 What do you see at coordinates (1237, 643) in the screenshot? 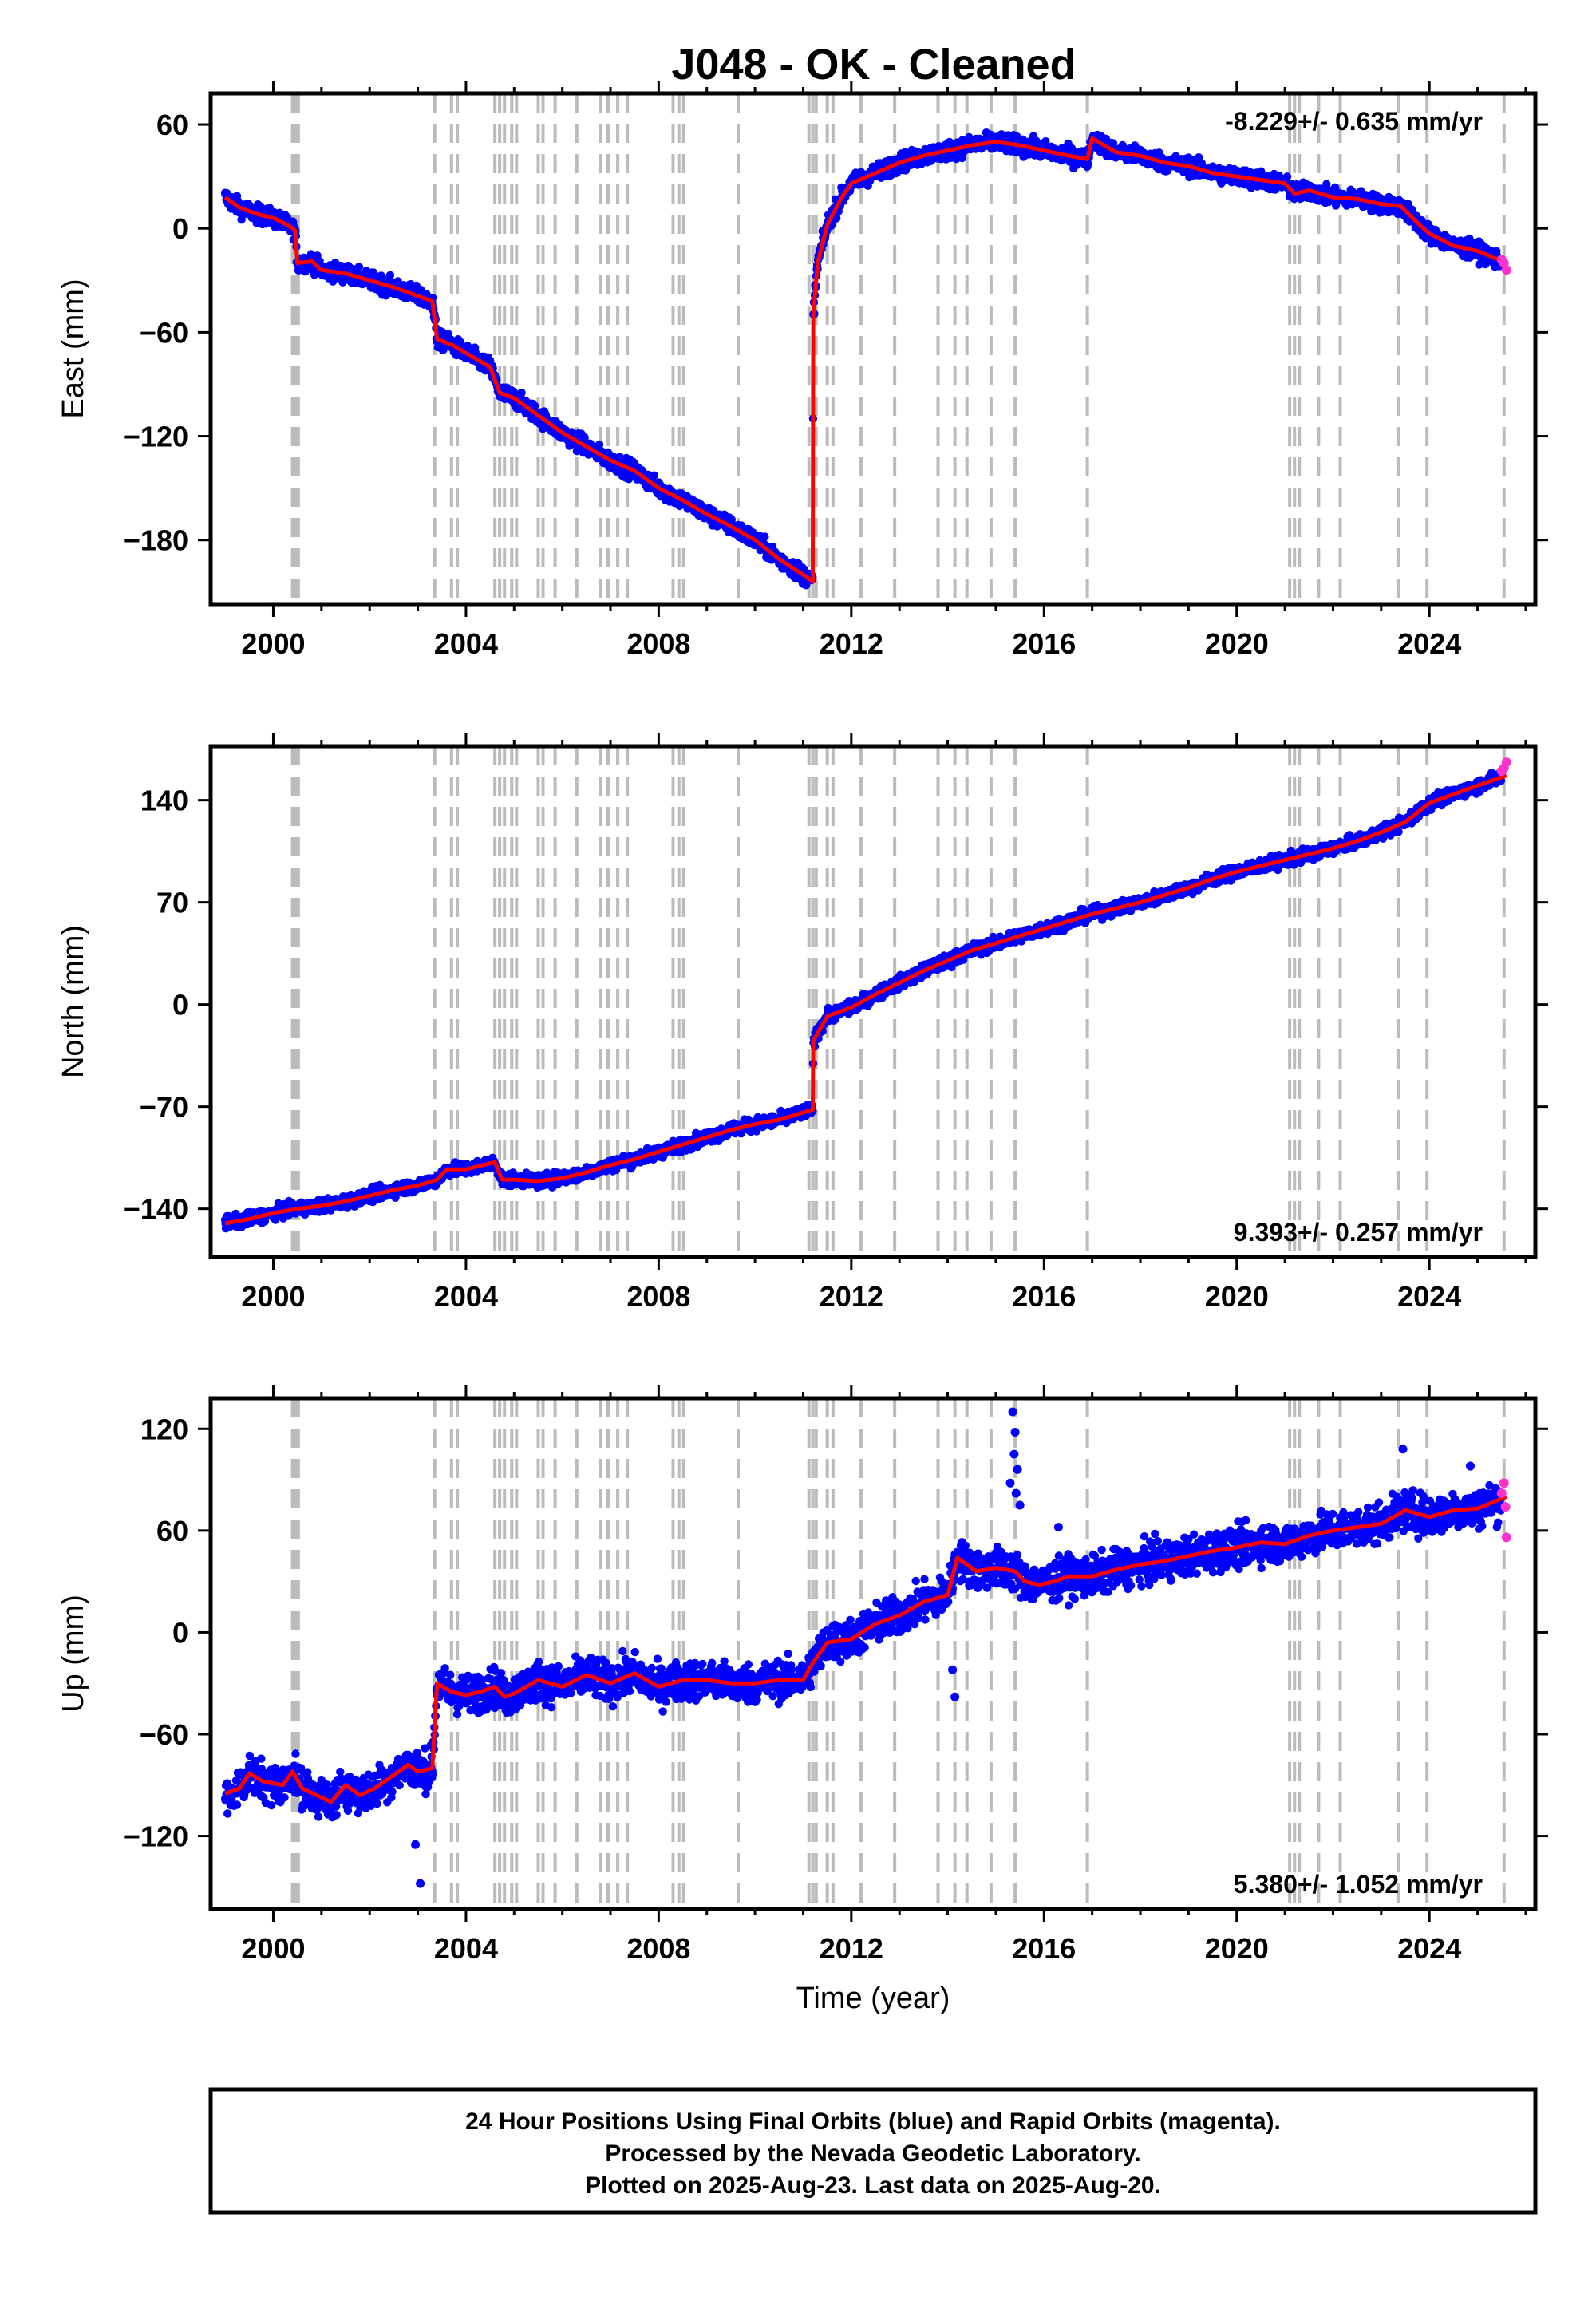
I see `x-tick-label: 2020` at bounding box center [1237, 643].